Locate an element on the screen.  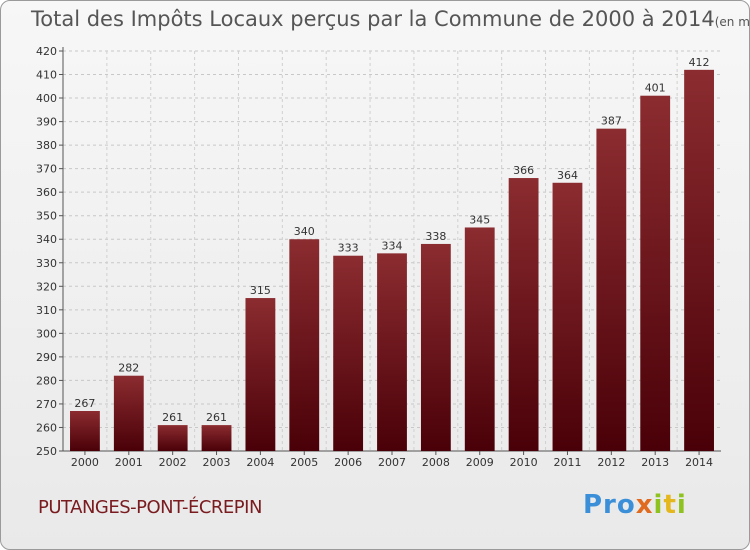
x-tick-label-2000: 2000 is located at coordinates (85, 462).